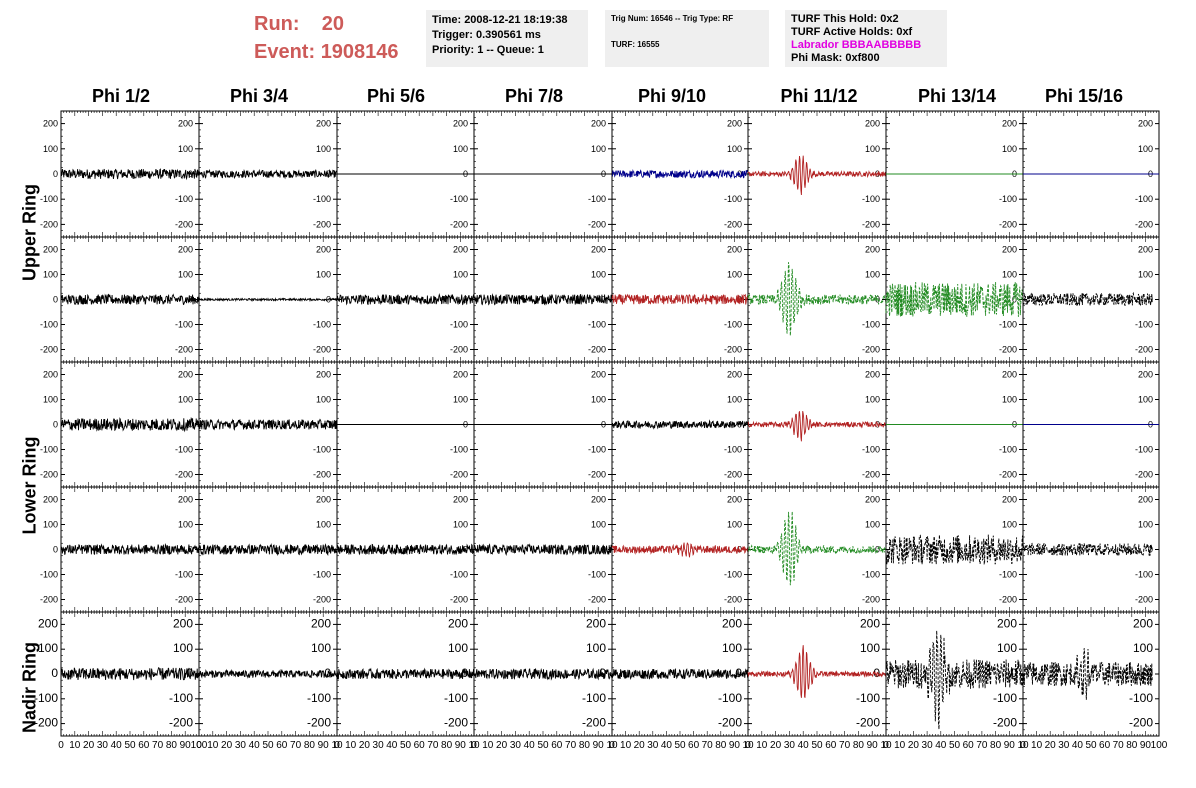 The width and height of the screenshot is (1196, 788). I want to click on y-tick-label: 0, so click(55, 300).